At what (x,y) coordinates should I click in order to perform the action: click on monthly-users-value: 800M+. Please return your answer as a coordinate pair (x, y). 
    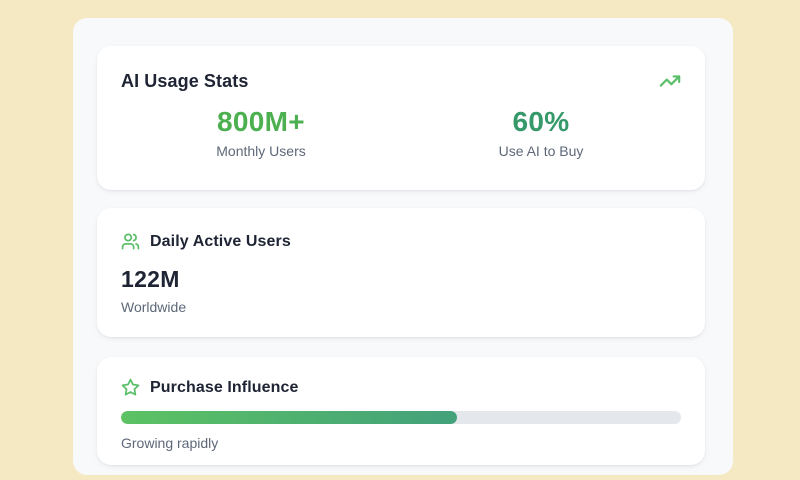
    Looking at the image, I should click on (261, 121).